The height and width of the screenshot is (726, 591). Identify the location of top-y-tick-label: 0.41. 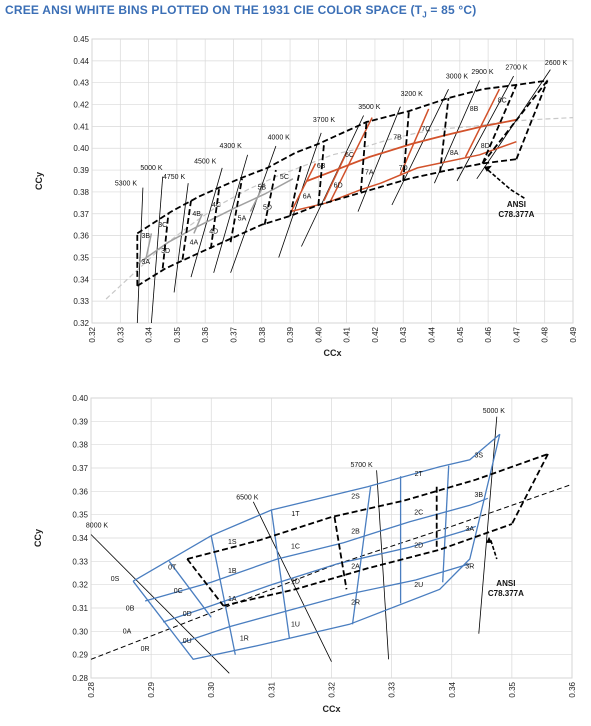
(81, 126).